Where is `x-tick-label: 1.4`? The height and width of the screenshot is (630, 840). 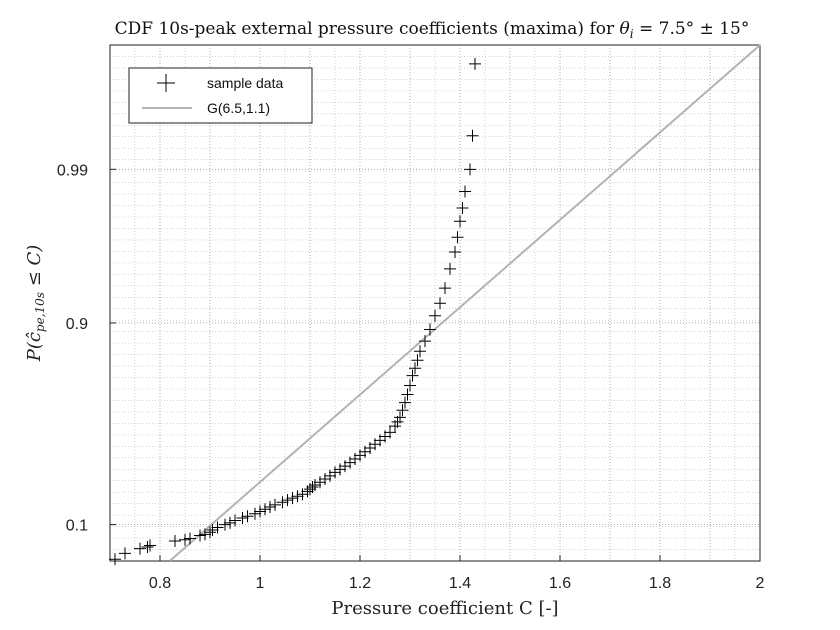 x-tick-label: 1.4 is located at coordinates (460, 583).